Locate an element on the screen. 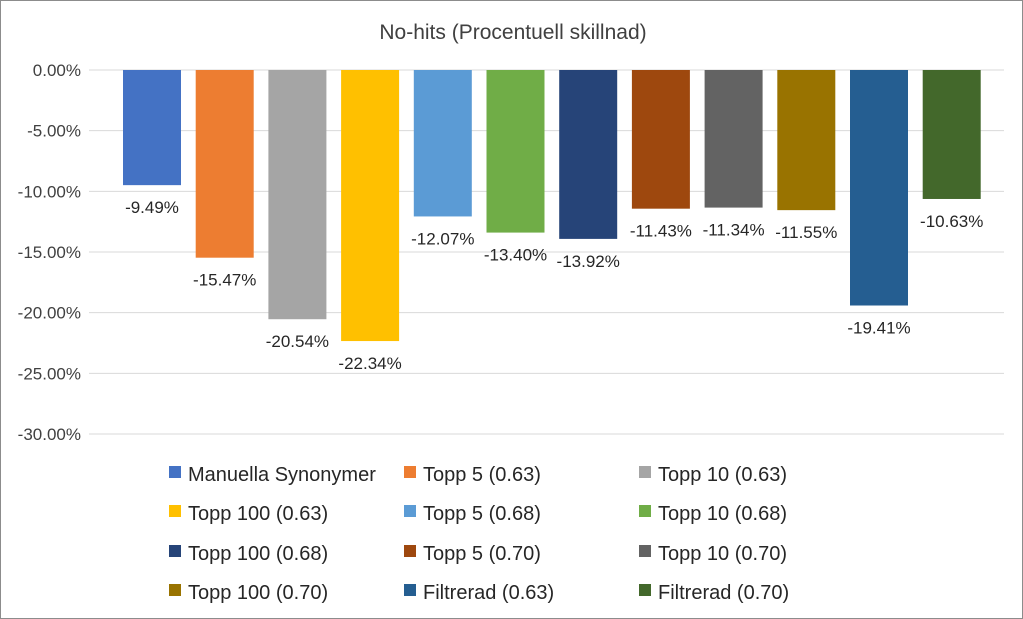 This screenshot has width=1023, height=619. data-label: -11.55% is located at coordinates (806, 232).